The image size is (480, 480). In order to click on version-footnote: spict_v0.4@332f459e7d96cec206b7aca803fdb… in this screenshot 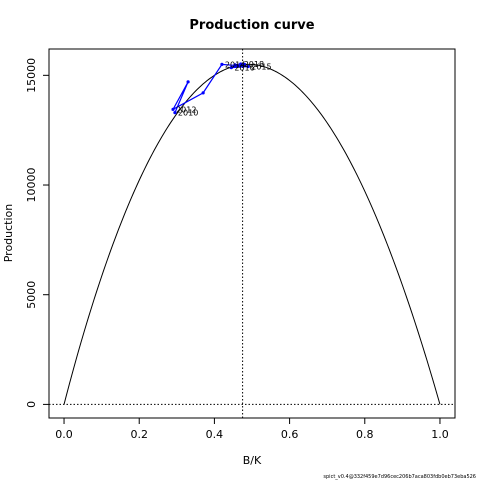, I will do `click(399, 477)`.